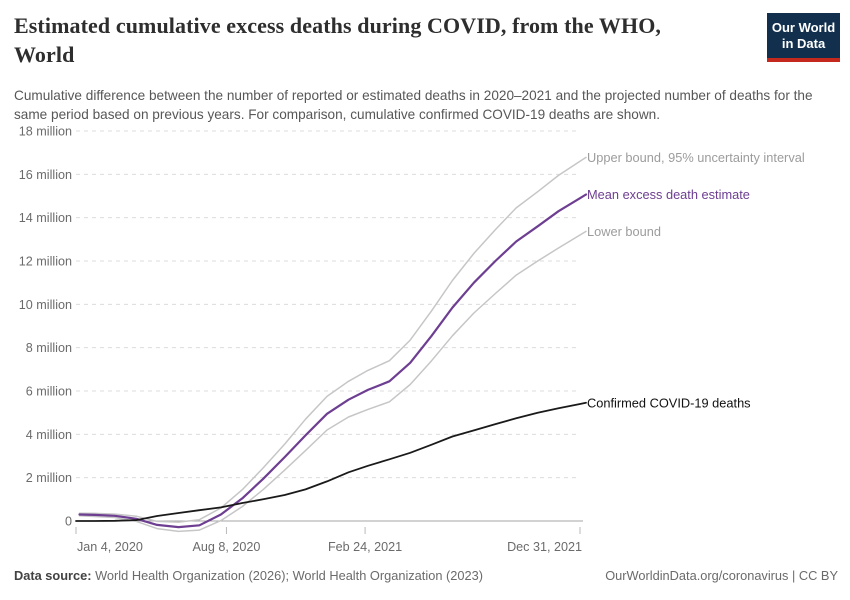 Image resolution: width=850 pixels, height=600 pixels. Describe the element at coordinates (49, 392) in the screenshot. I see `y-axis-label: 6 million` at that location.